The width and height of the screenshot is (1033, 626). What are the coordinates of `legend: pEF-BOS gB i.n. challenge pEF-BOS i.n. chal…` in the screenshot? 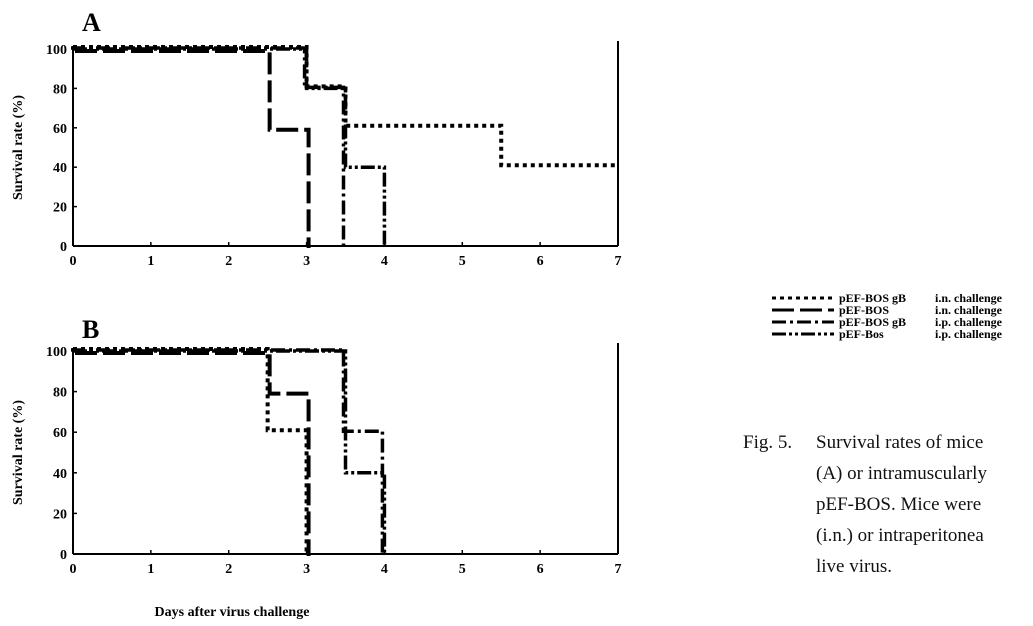 It's located at (887, 316).